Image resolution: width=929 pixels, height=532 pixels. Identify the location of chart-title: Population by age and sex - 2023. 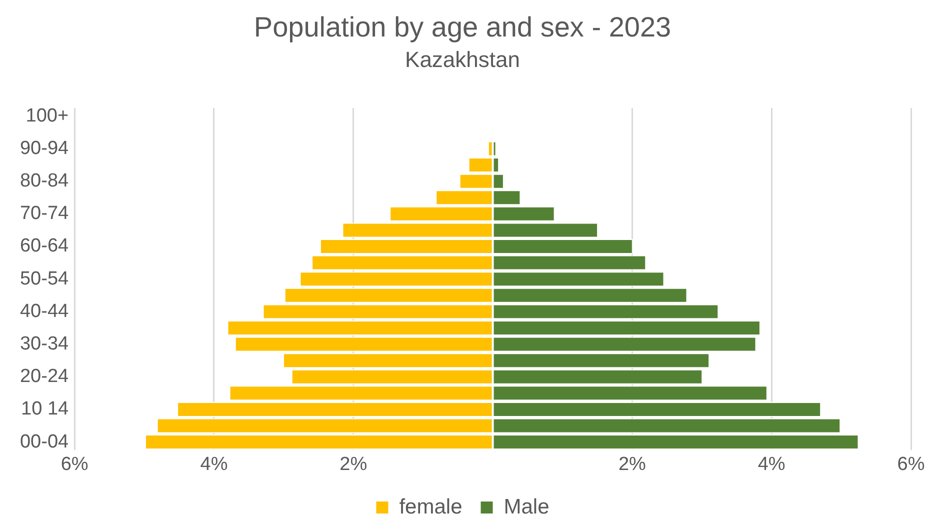
(463, 27).